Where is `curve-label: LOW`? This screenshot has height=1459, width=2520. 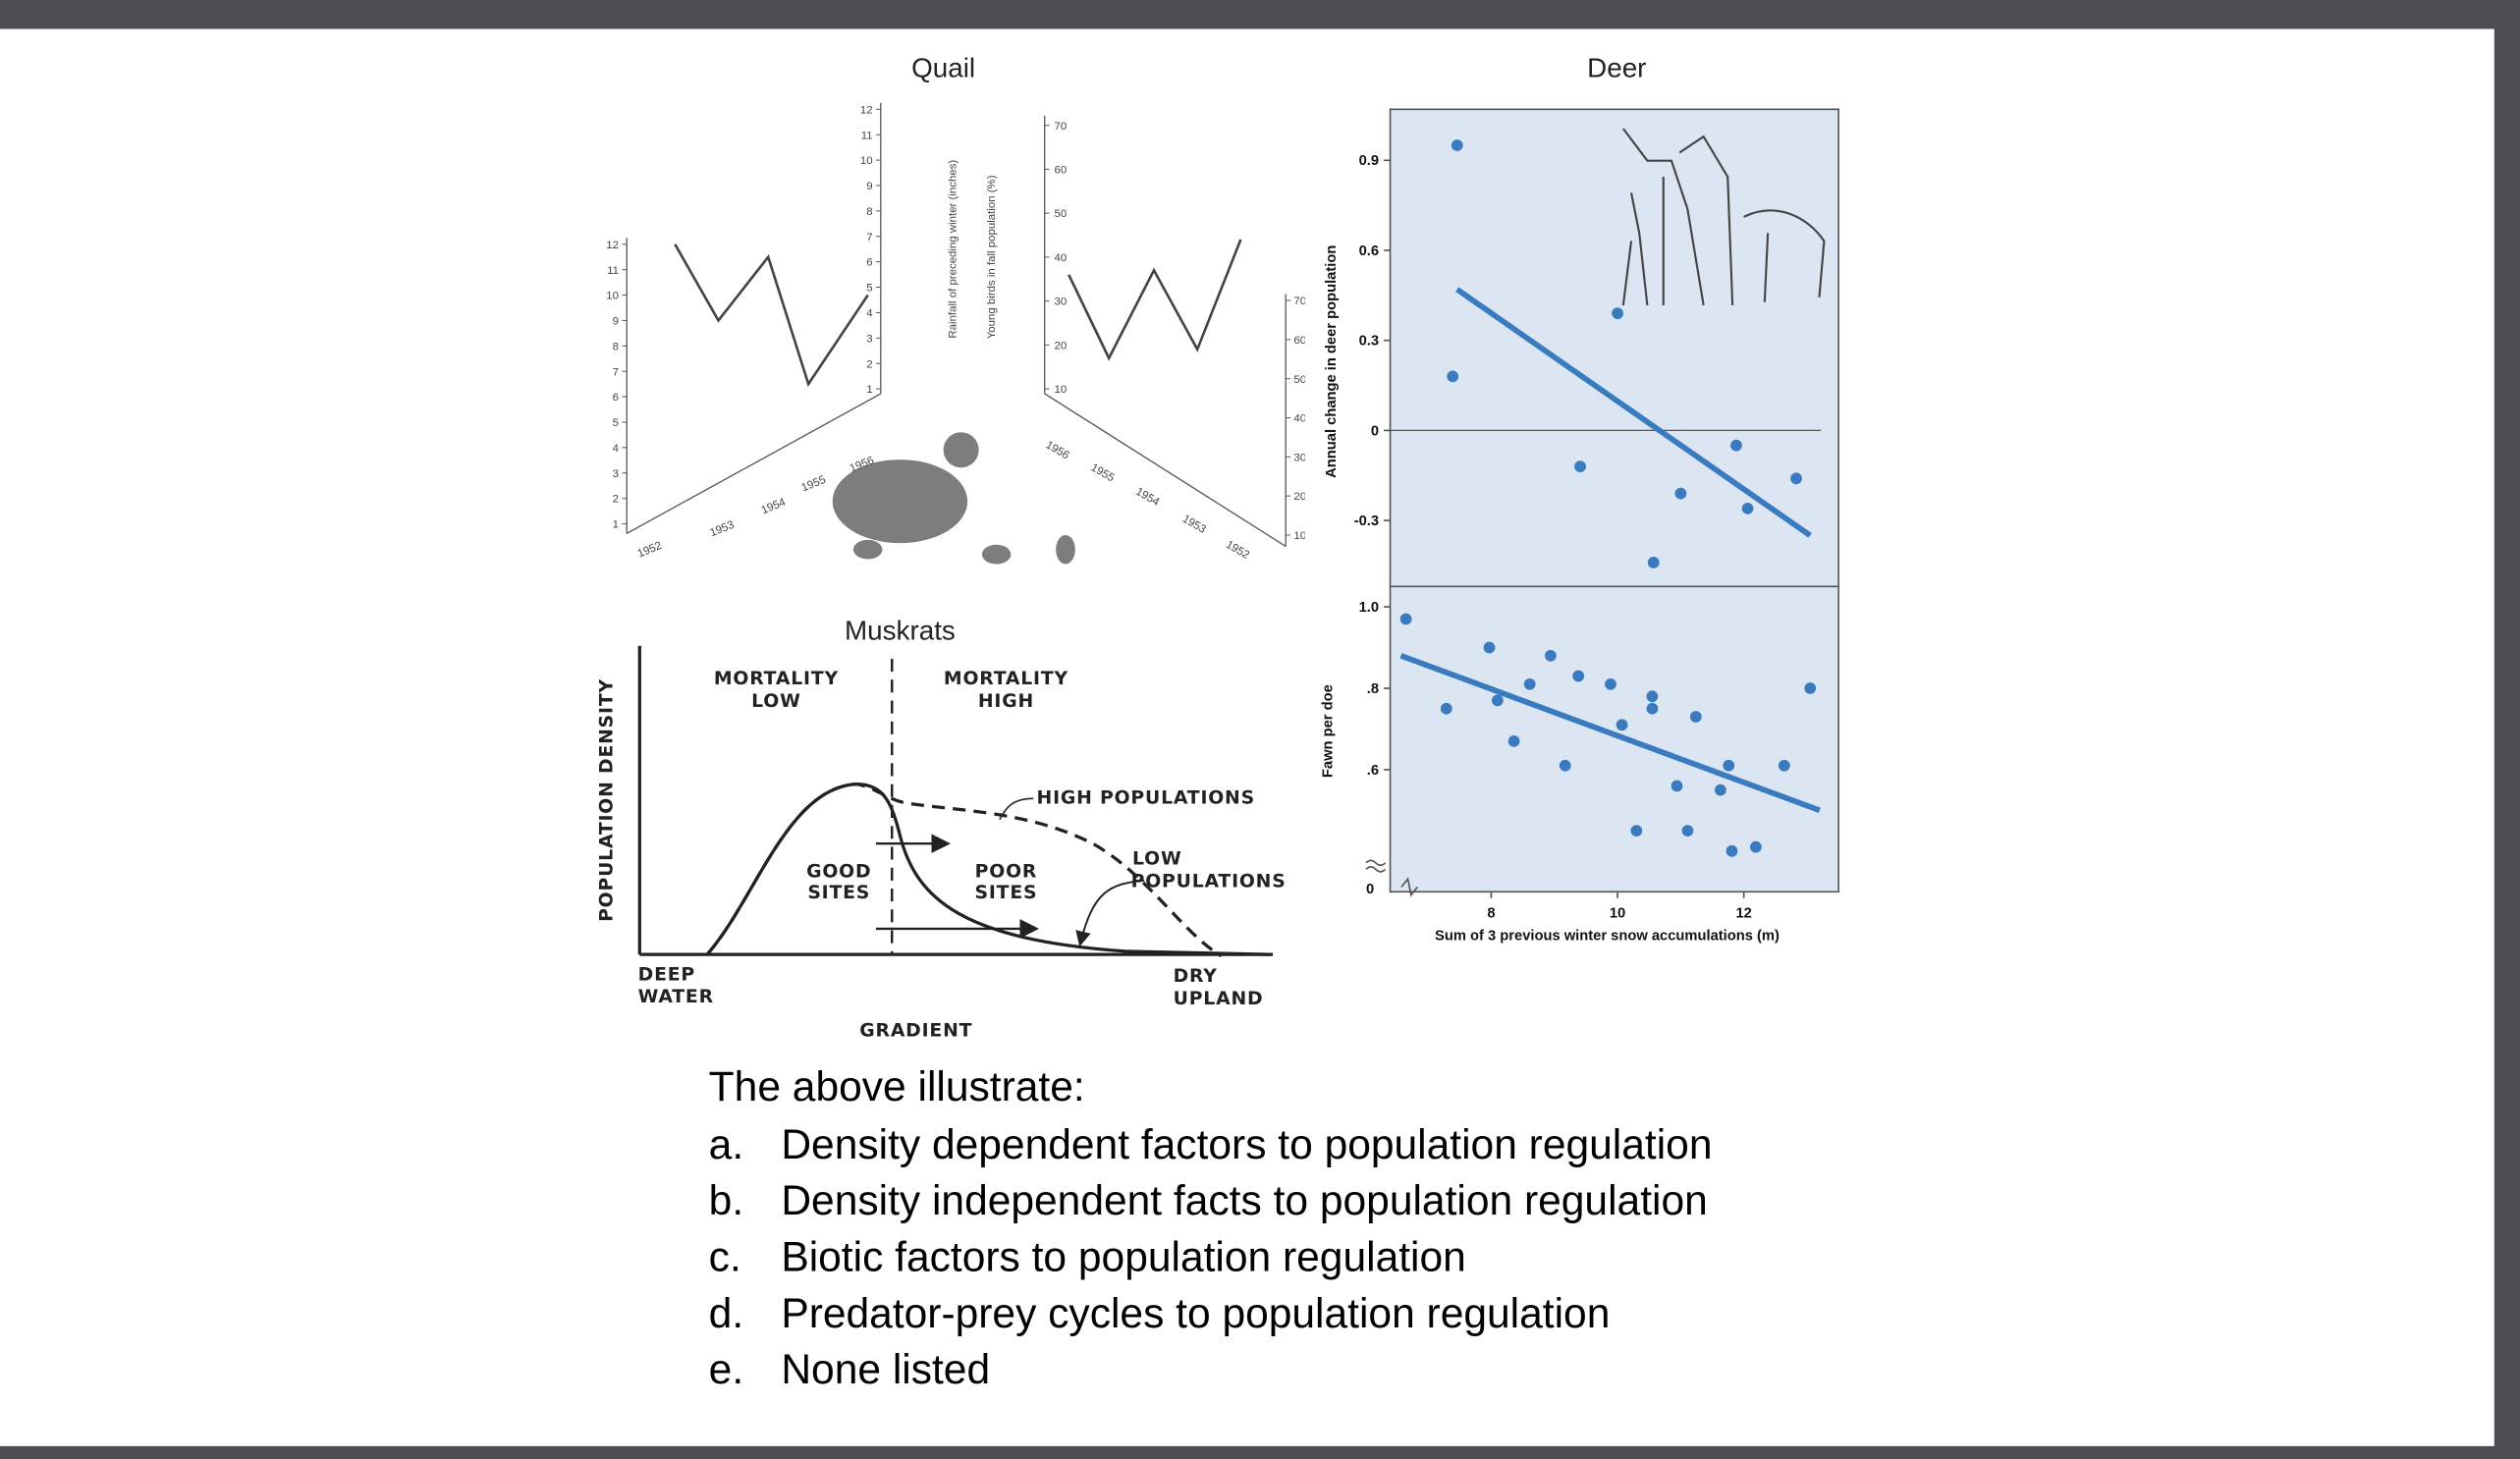 curve-label: LOW is located at coordinates (1156, 858).